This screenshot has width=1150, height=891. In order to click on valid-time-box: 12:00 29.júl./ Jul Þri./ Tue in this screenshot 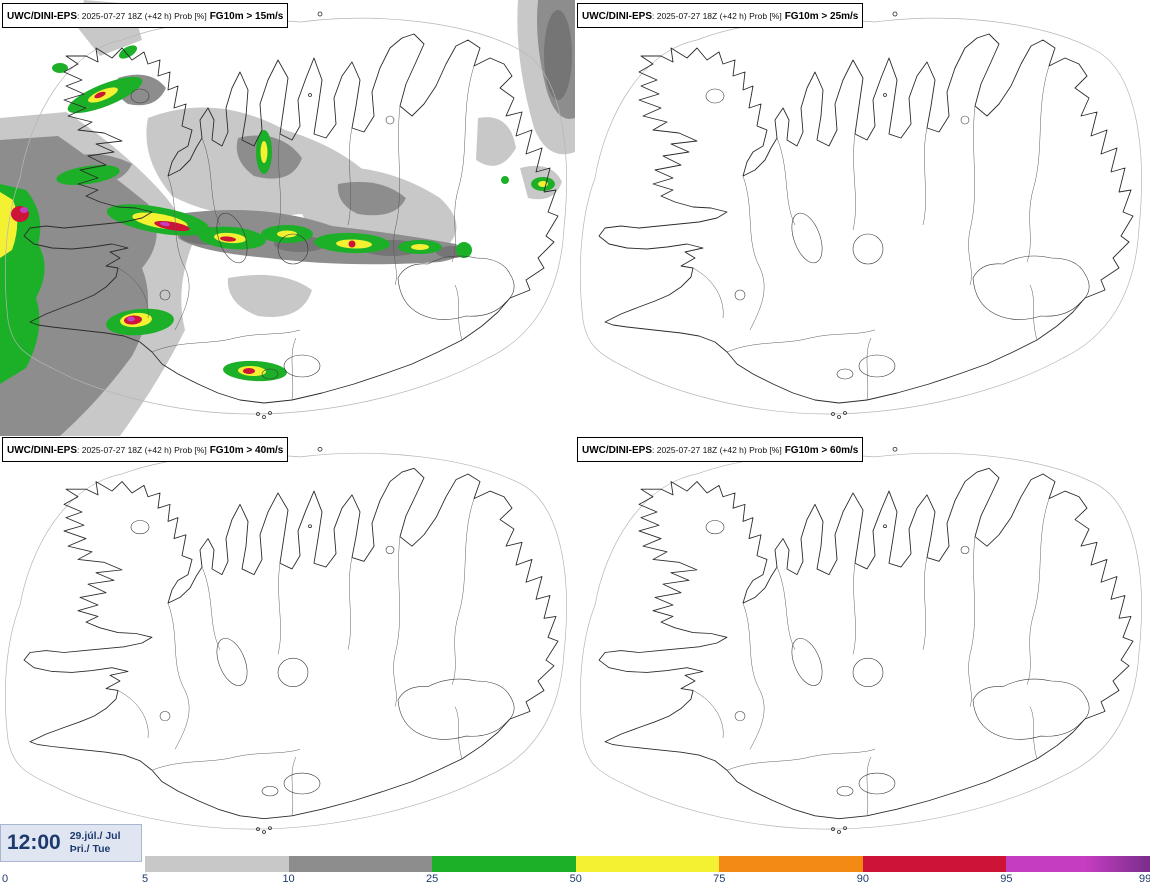, I will do `click(71, 843)`.